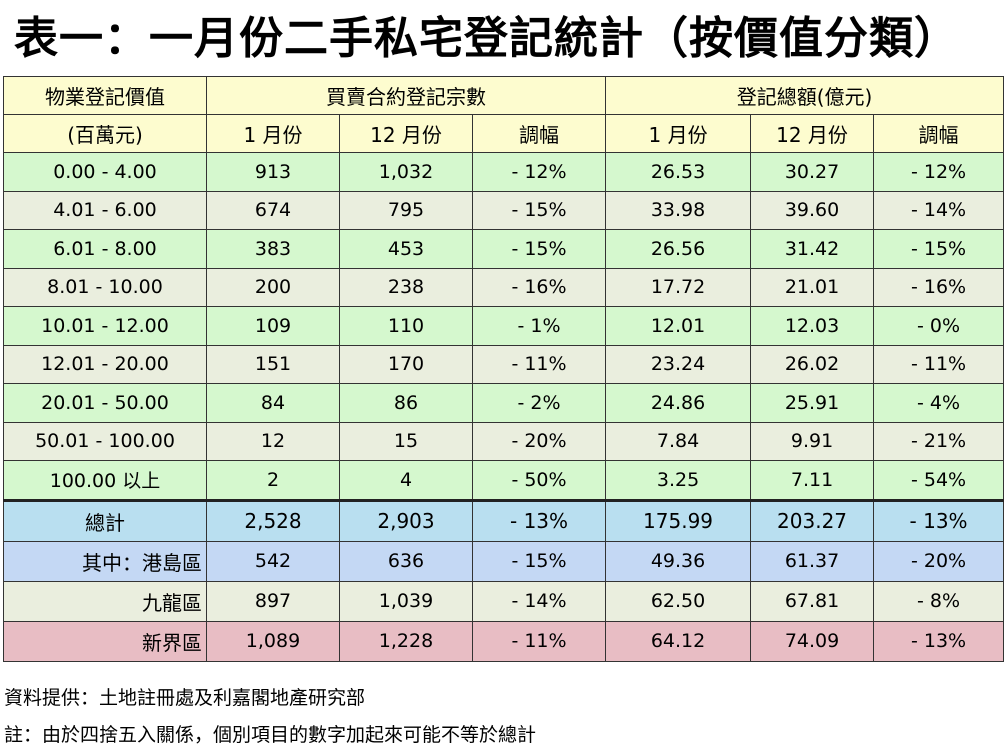  Describe the element at coordinates (406, 561) in the screenshot. I see `table-cell: 636` at that location.